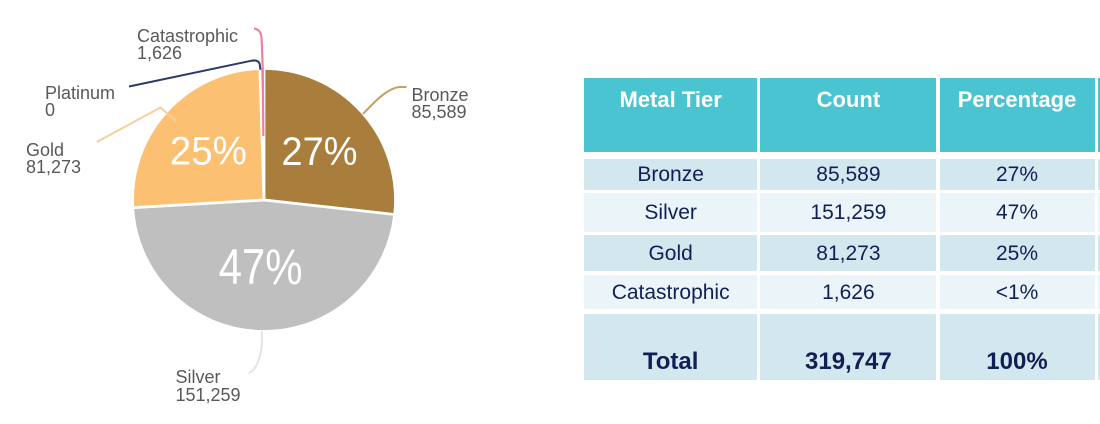 This screenshot has height=424, width=1100. I want to click on svg-text: 47%, so click(261, 267).